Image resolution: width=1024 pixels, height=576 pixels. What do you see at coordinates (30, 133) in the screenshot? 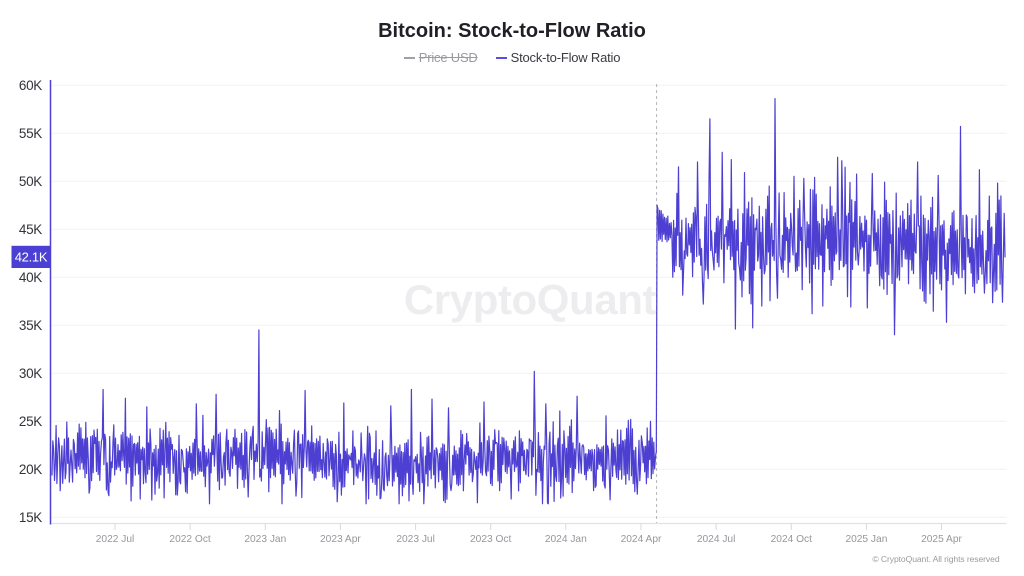
I see `svg-text: 55K` at bounding box center [30, 133].